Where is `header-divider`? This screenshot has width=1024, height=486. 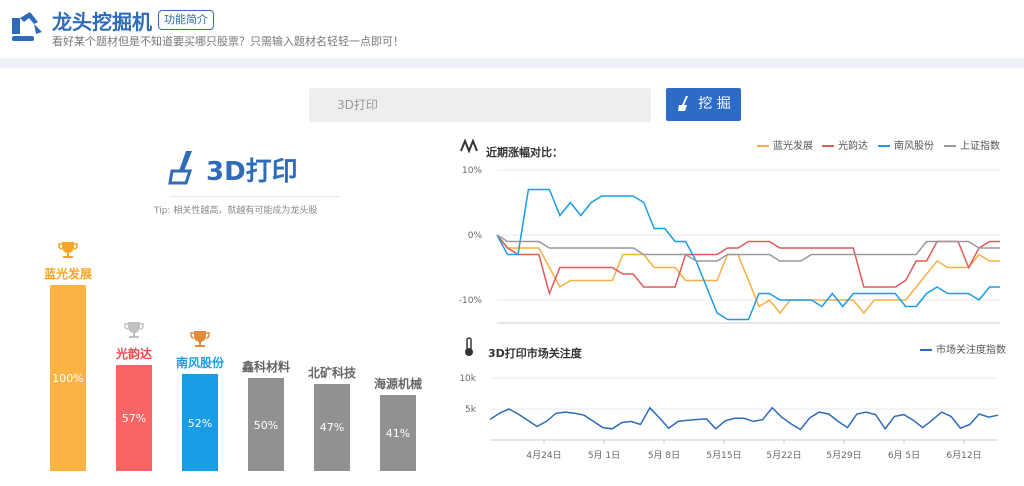 header-divider is located at coordinates (512, 63).